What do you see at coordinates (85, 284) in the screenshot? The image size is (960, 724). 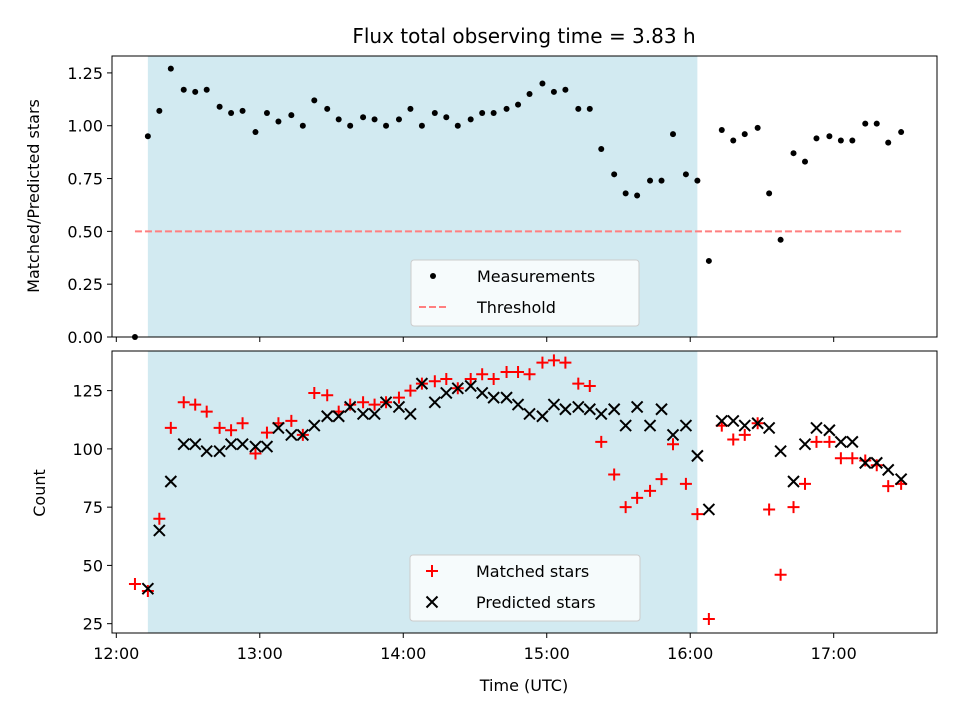 I see `top-ytick-label: 0.25` at bounding box center [85, 284].